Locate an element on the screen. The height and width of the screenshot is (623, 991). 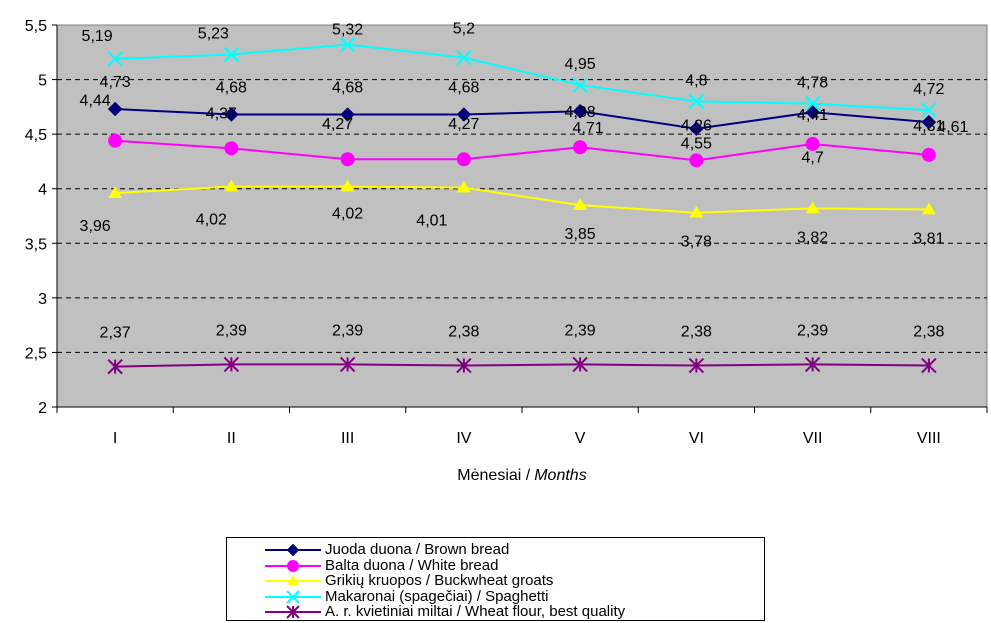
data-label: 4,7 is located at coordinates (813, 157).